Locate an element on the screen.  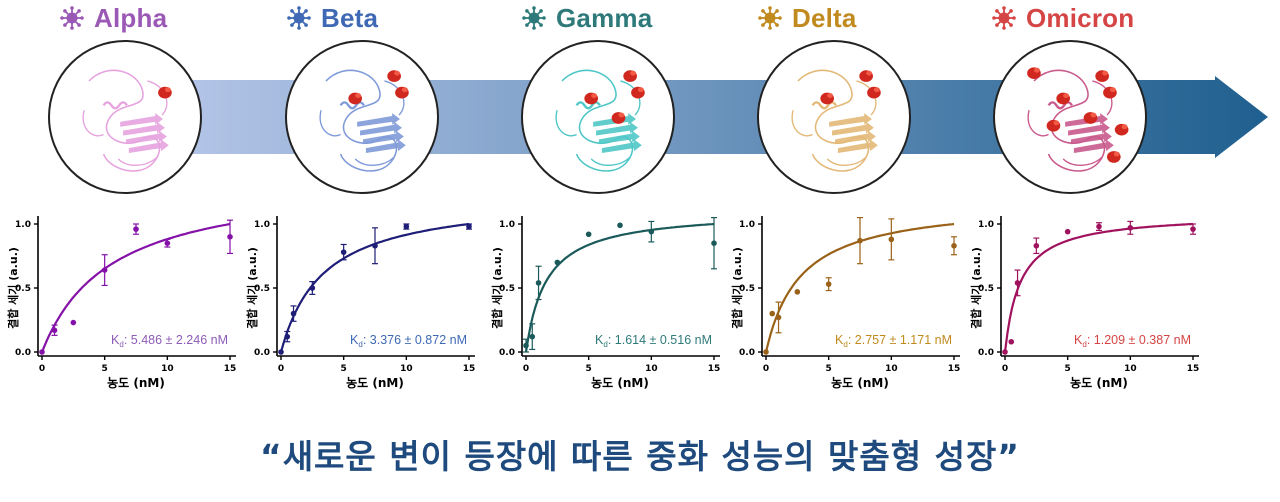
variant-header-omicron: Omicron is located at coordinates (1063, 18).